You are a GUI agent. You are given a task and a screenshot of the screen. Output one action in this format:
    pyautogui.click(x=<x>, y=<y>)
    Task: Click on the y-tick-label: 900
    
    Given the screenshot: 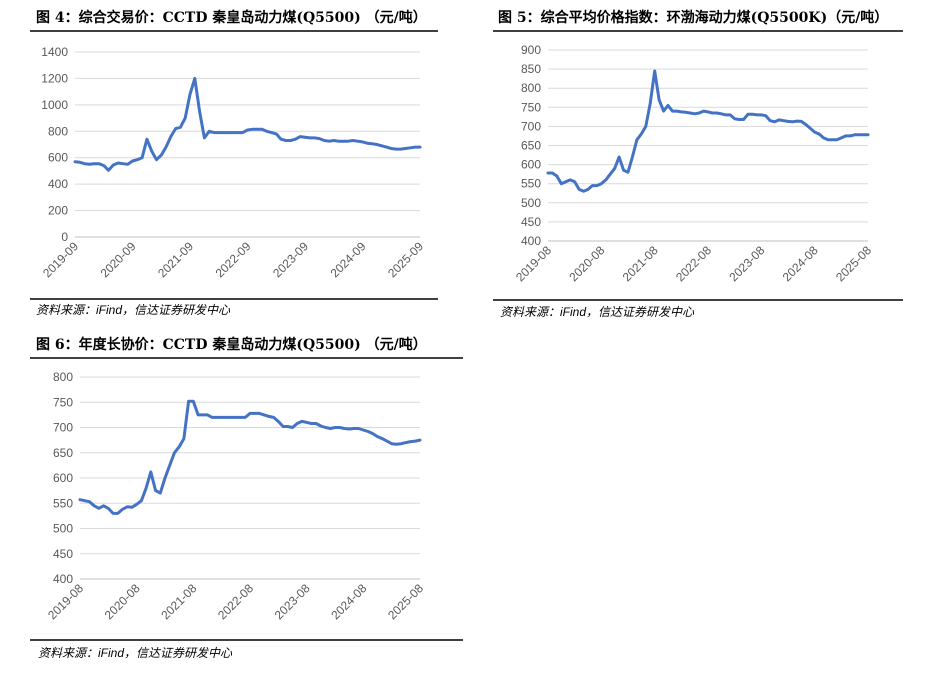 What is the action you would take?
    pyautogui.click(x=531, y=50)
    